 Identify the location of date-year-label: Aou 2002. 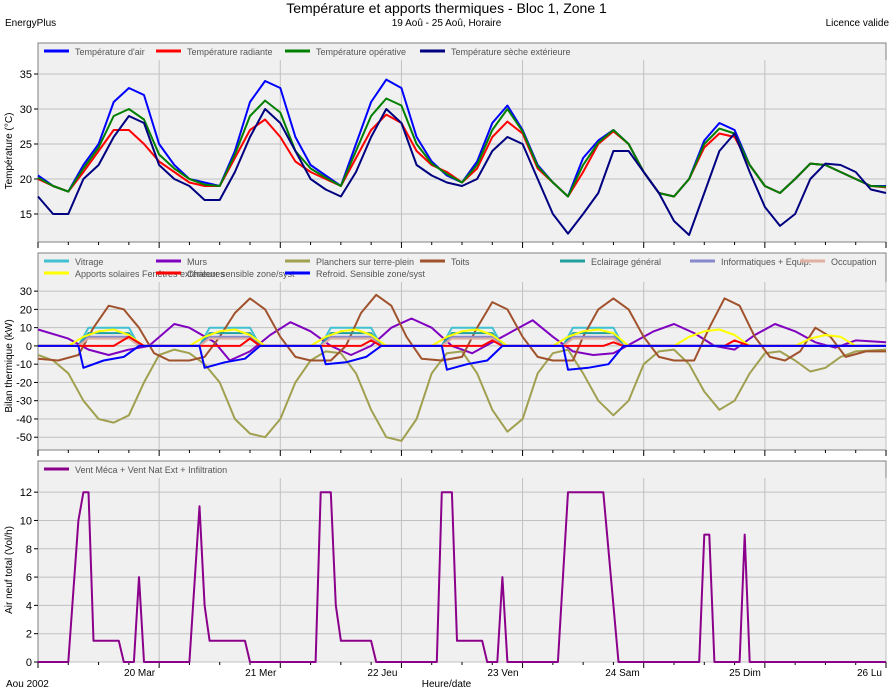
(27, 684).